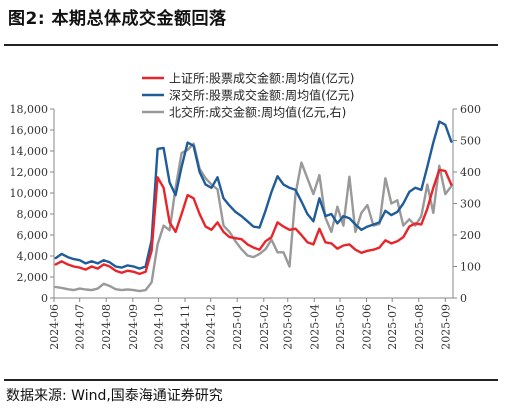 Image resolution: width=506 pixels, height=411 pixels. Describe the element at coordinates (251, 45) in the screenshot. I see `top-rule` at that location.